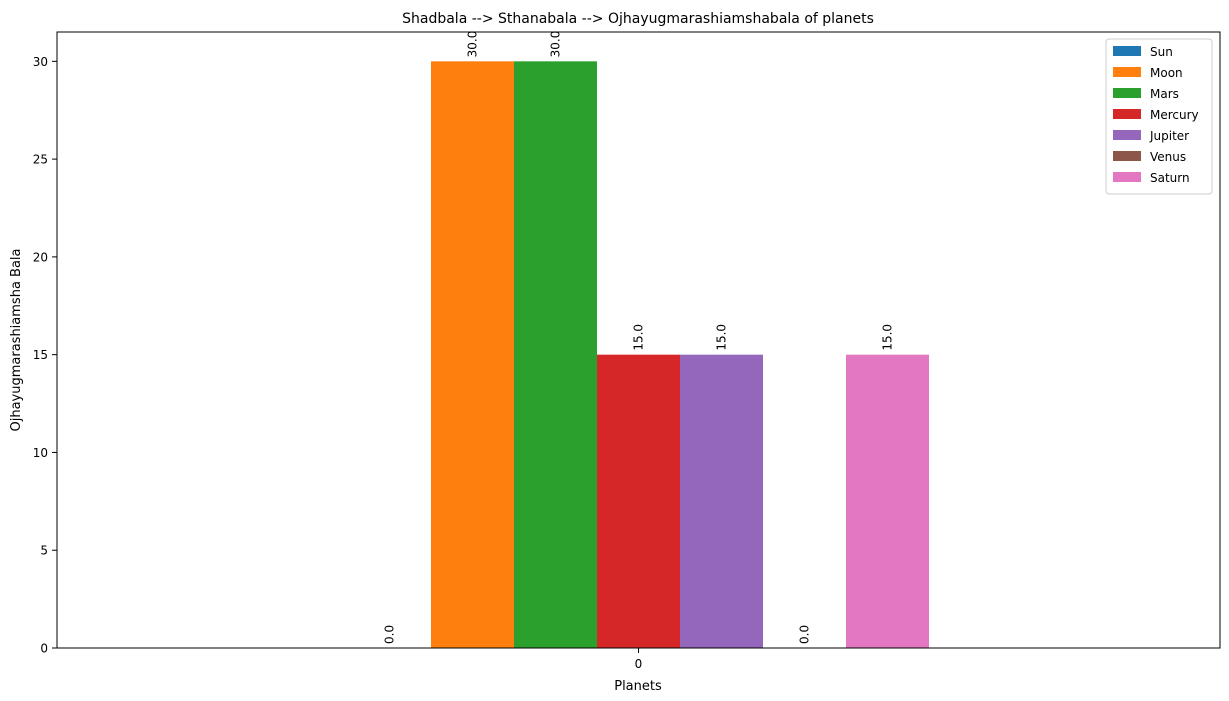 Image resolution: width=1229 pixels, height=701 pixels. What do you see at coordinates (472, 355) in the screenshot?
I see `bar-moon` at bounding box center [472, 355].